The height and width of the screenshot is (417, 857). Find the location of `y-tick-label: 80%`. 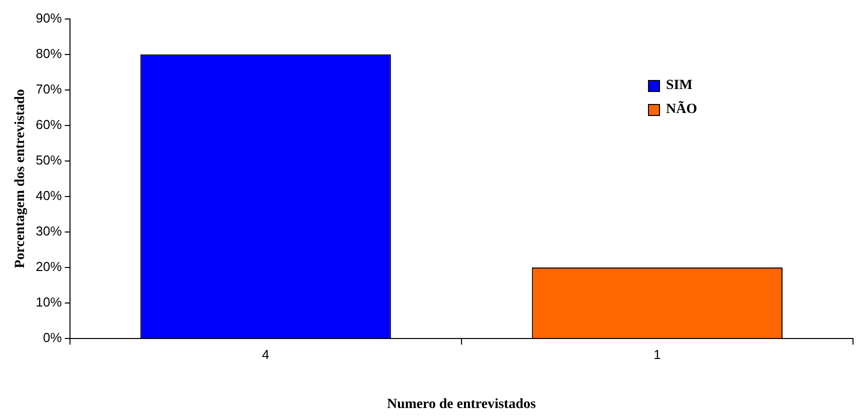

y-tick-label: 80% is located at coordinates (49, 53).